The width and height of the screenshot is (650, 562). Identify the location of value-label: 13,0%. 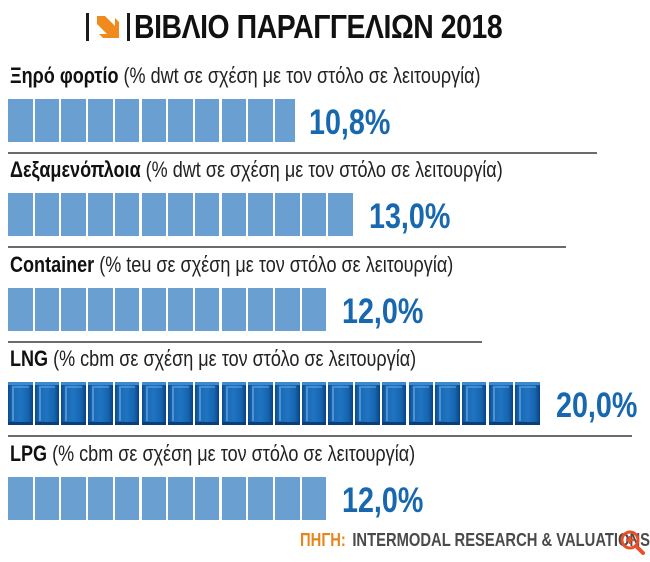
(410, 216).